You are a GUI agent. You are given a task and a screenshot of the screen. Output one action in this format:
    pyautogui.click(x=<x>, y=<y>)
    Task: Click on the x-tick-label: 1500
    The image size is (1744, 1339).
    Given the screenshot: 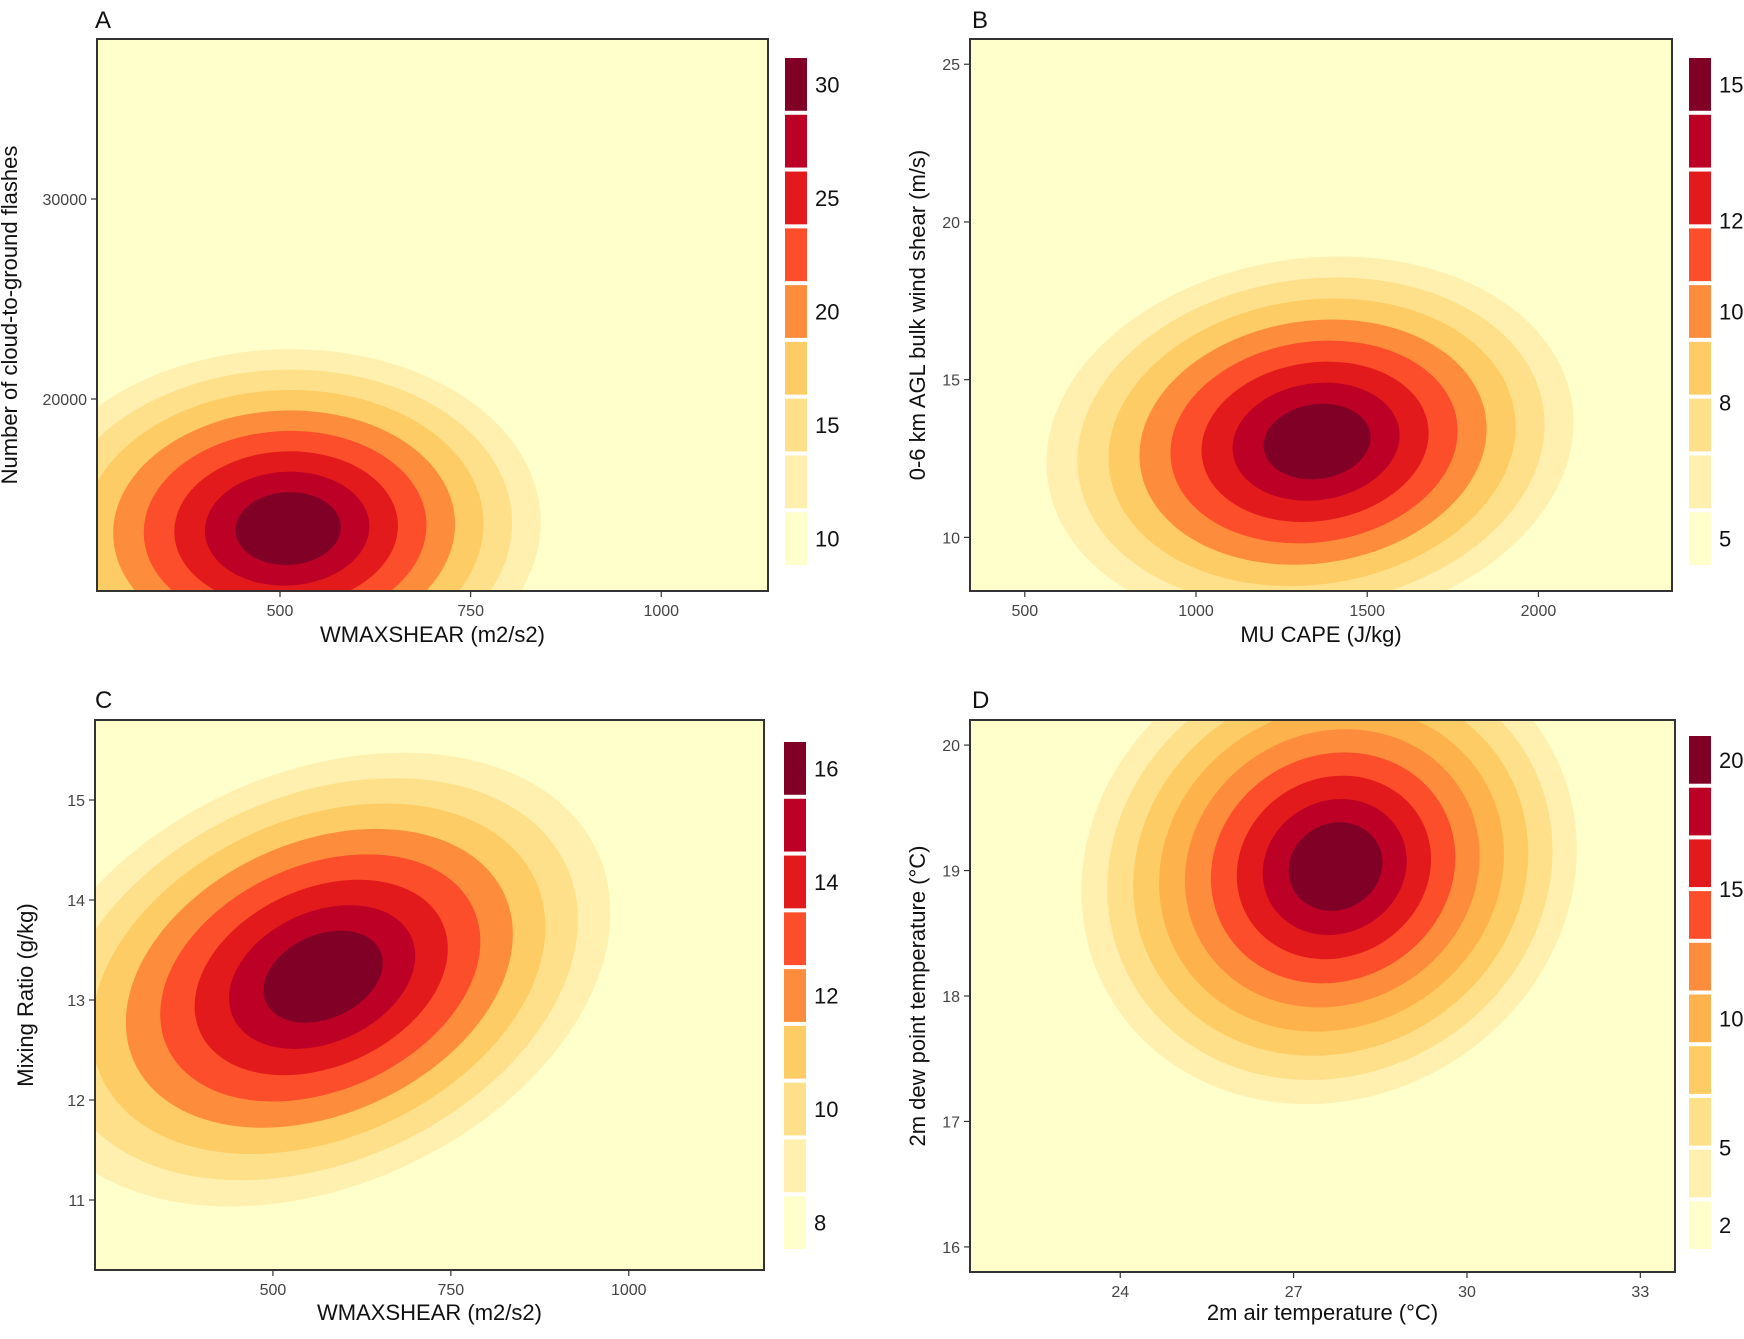 What is the action you would take?
    pyautogui.click(x=1367, y=611)
    